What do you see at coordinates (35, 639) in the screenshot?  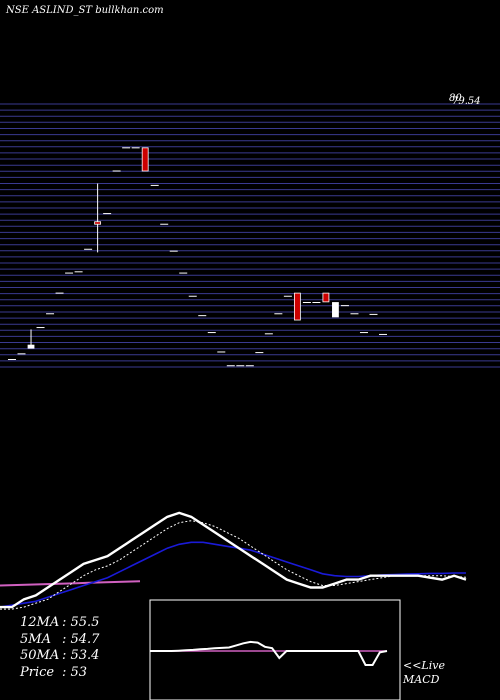 I see `ma5-label: 5MA` at bounding box center [35, 639].